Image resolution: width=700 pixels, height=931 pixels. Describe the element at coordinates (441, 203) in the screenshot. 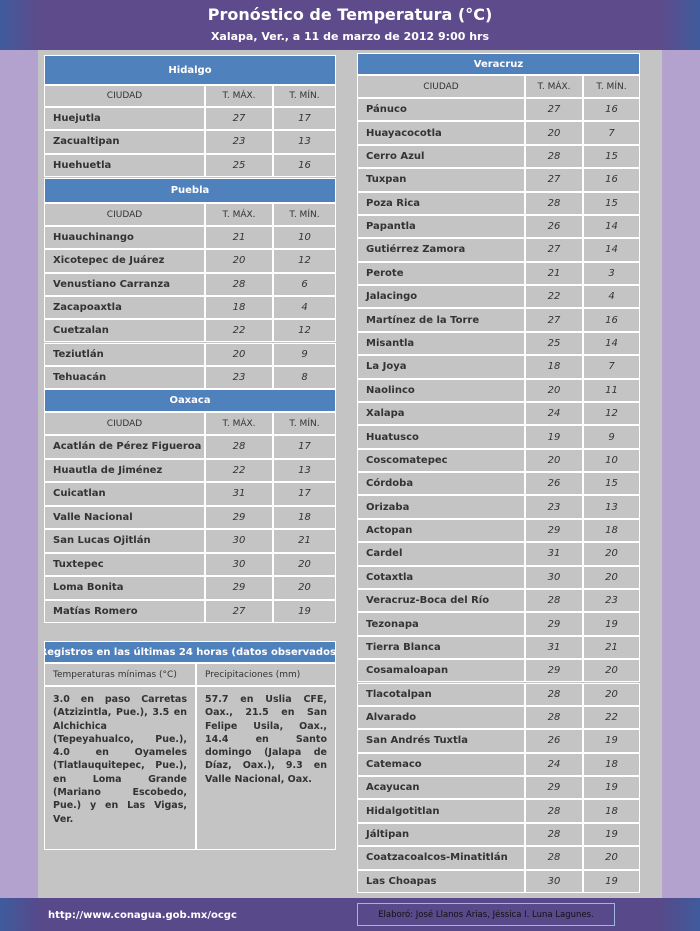

I see `city-cell: Poza Rica` at that location.